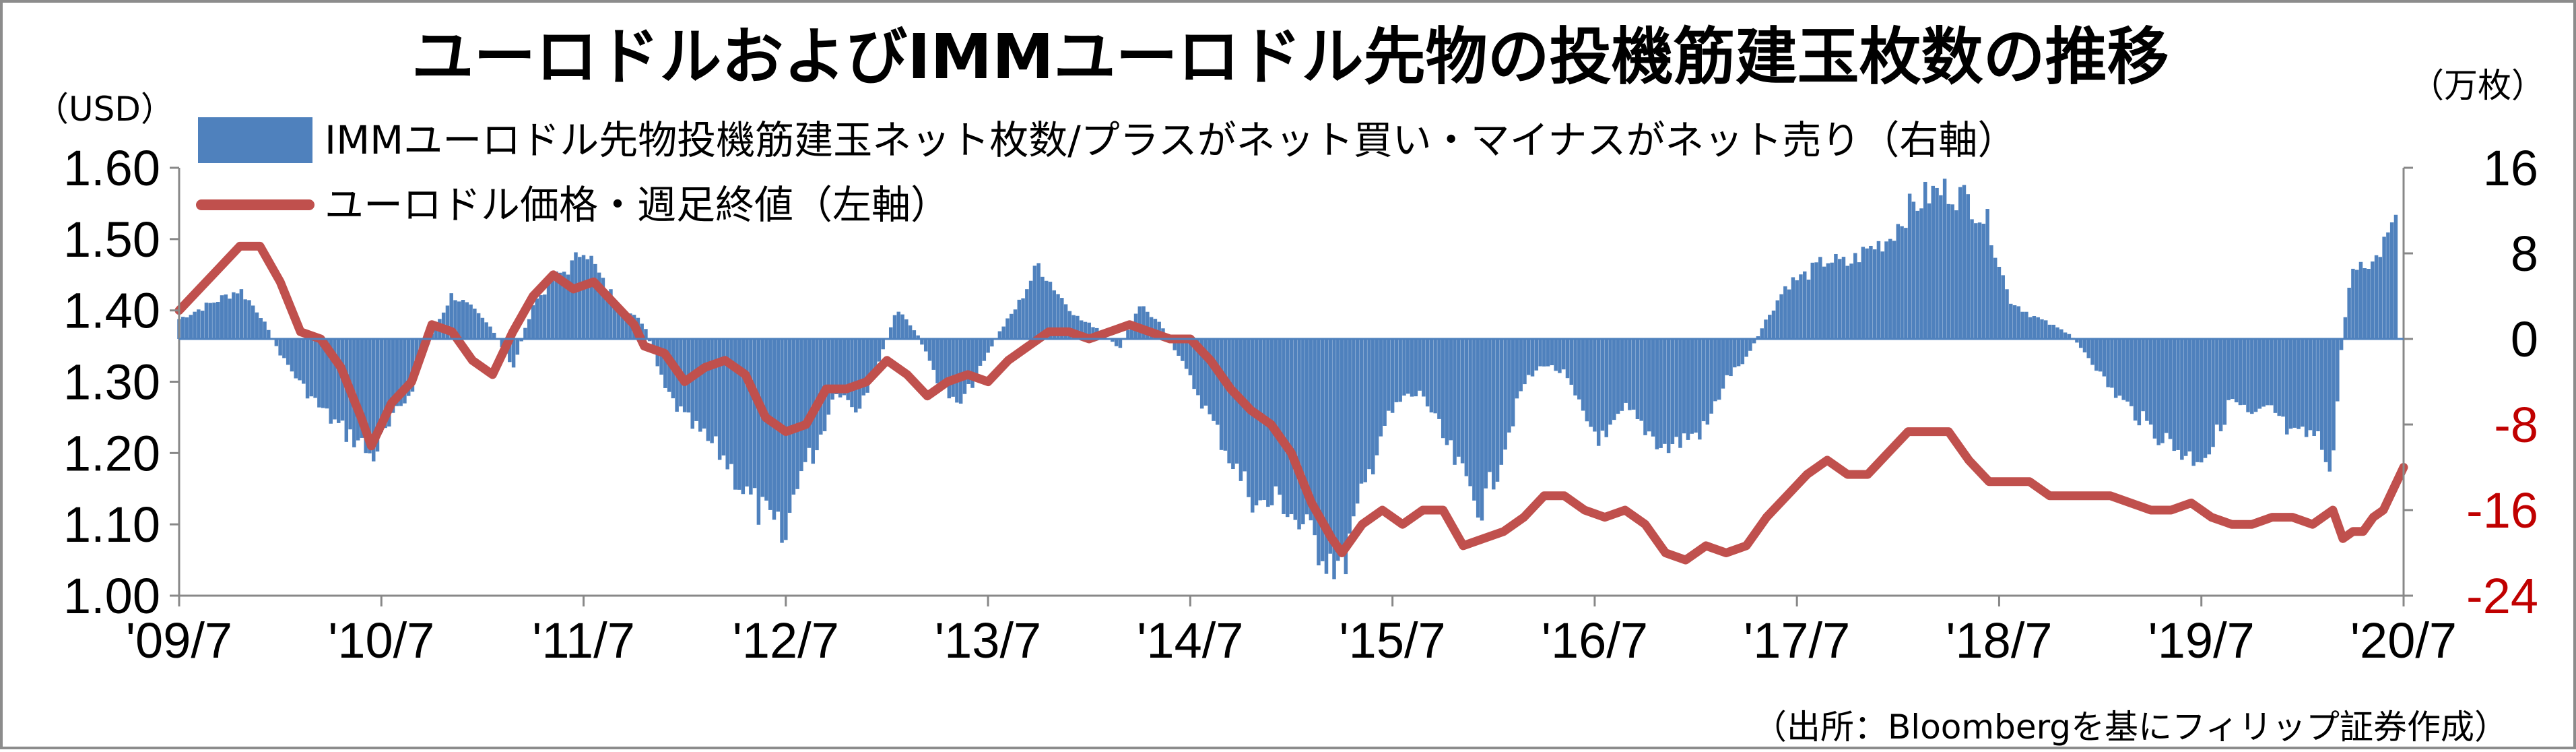  Describe the element at coordinates (2471, 382) in the screenshot. I see `right-axis-ticks: -24 -16 -8 0 8 16` at that location.